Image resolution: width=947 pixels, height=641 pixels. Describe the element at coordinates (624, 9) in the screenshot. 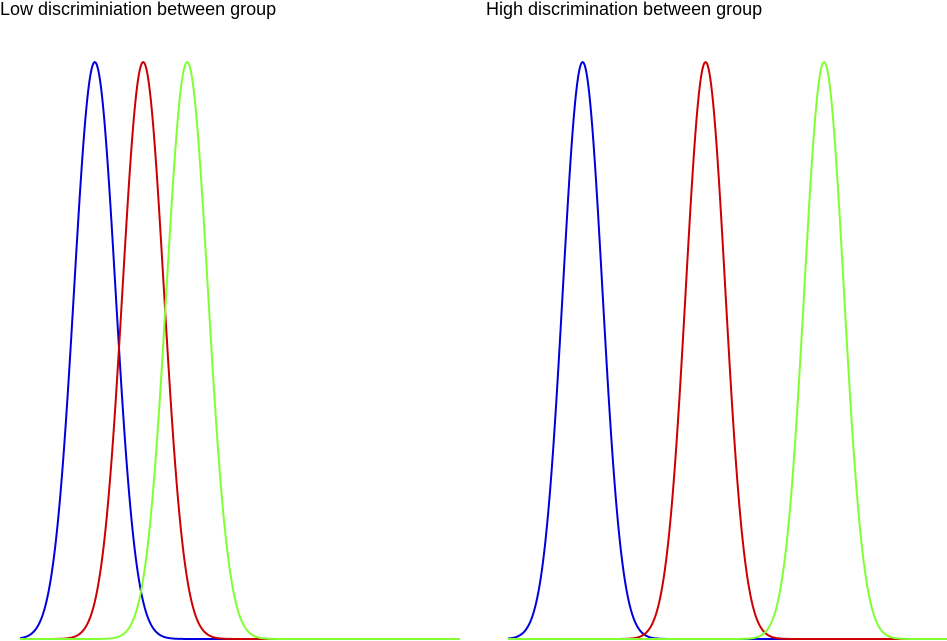

I see `right-chart-title: High discrimination between group` at that location.